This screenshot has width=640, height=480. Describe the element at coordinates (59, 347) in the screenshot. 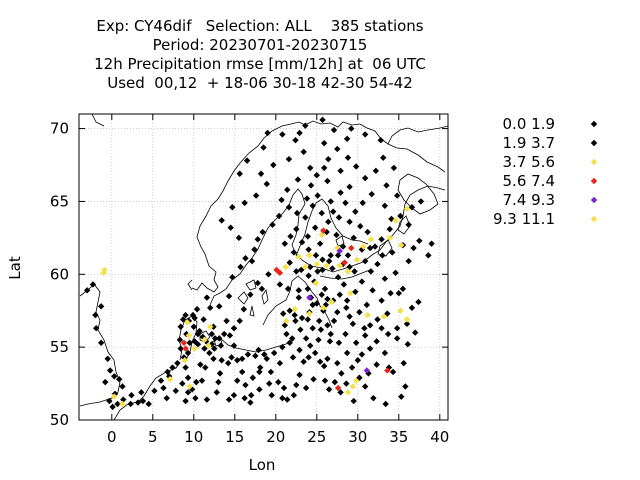

I see `y-tick-label: 55` at that location.